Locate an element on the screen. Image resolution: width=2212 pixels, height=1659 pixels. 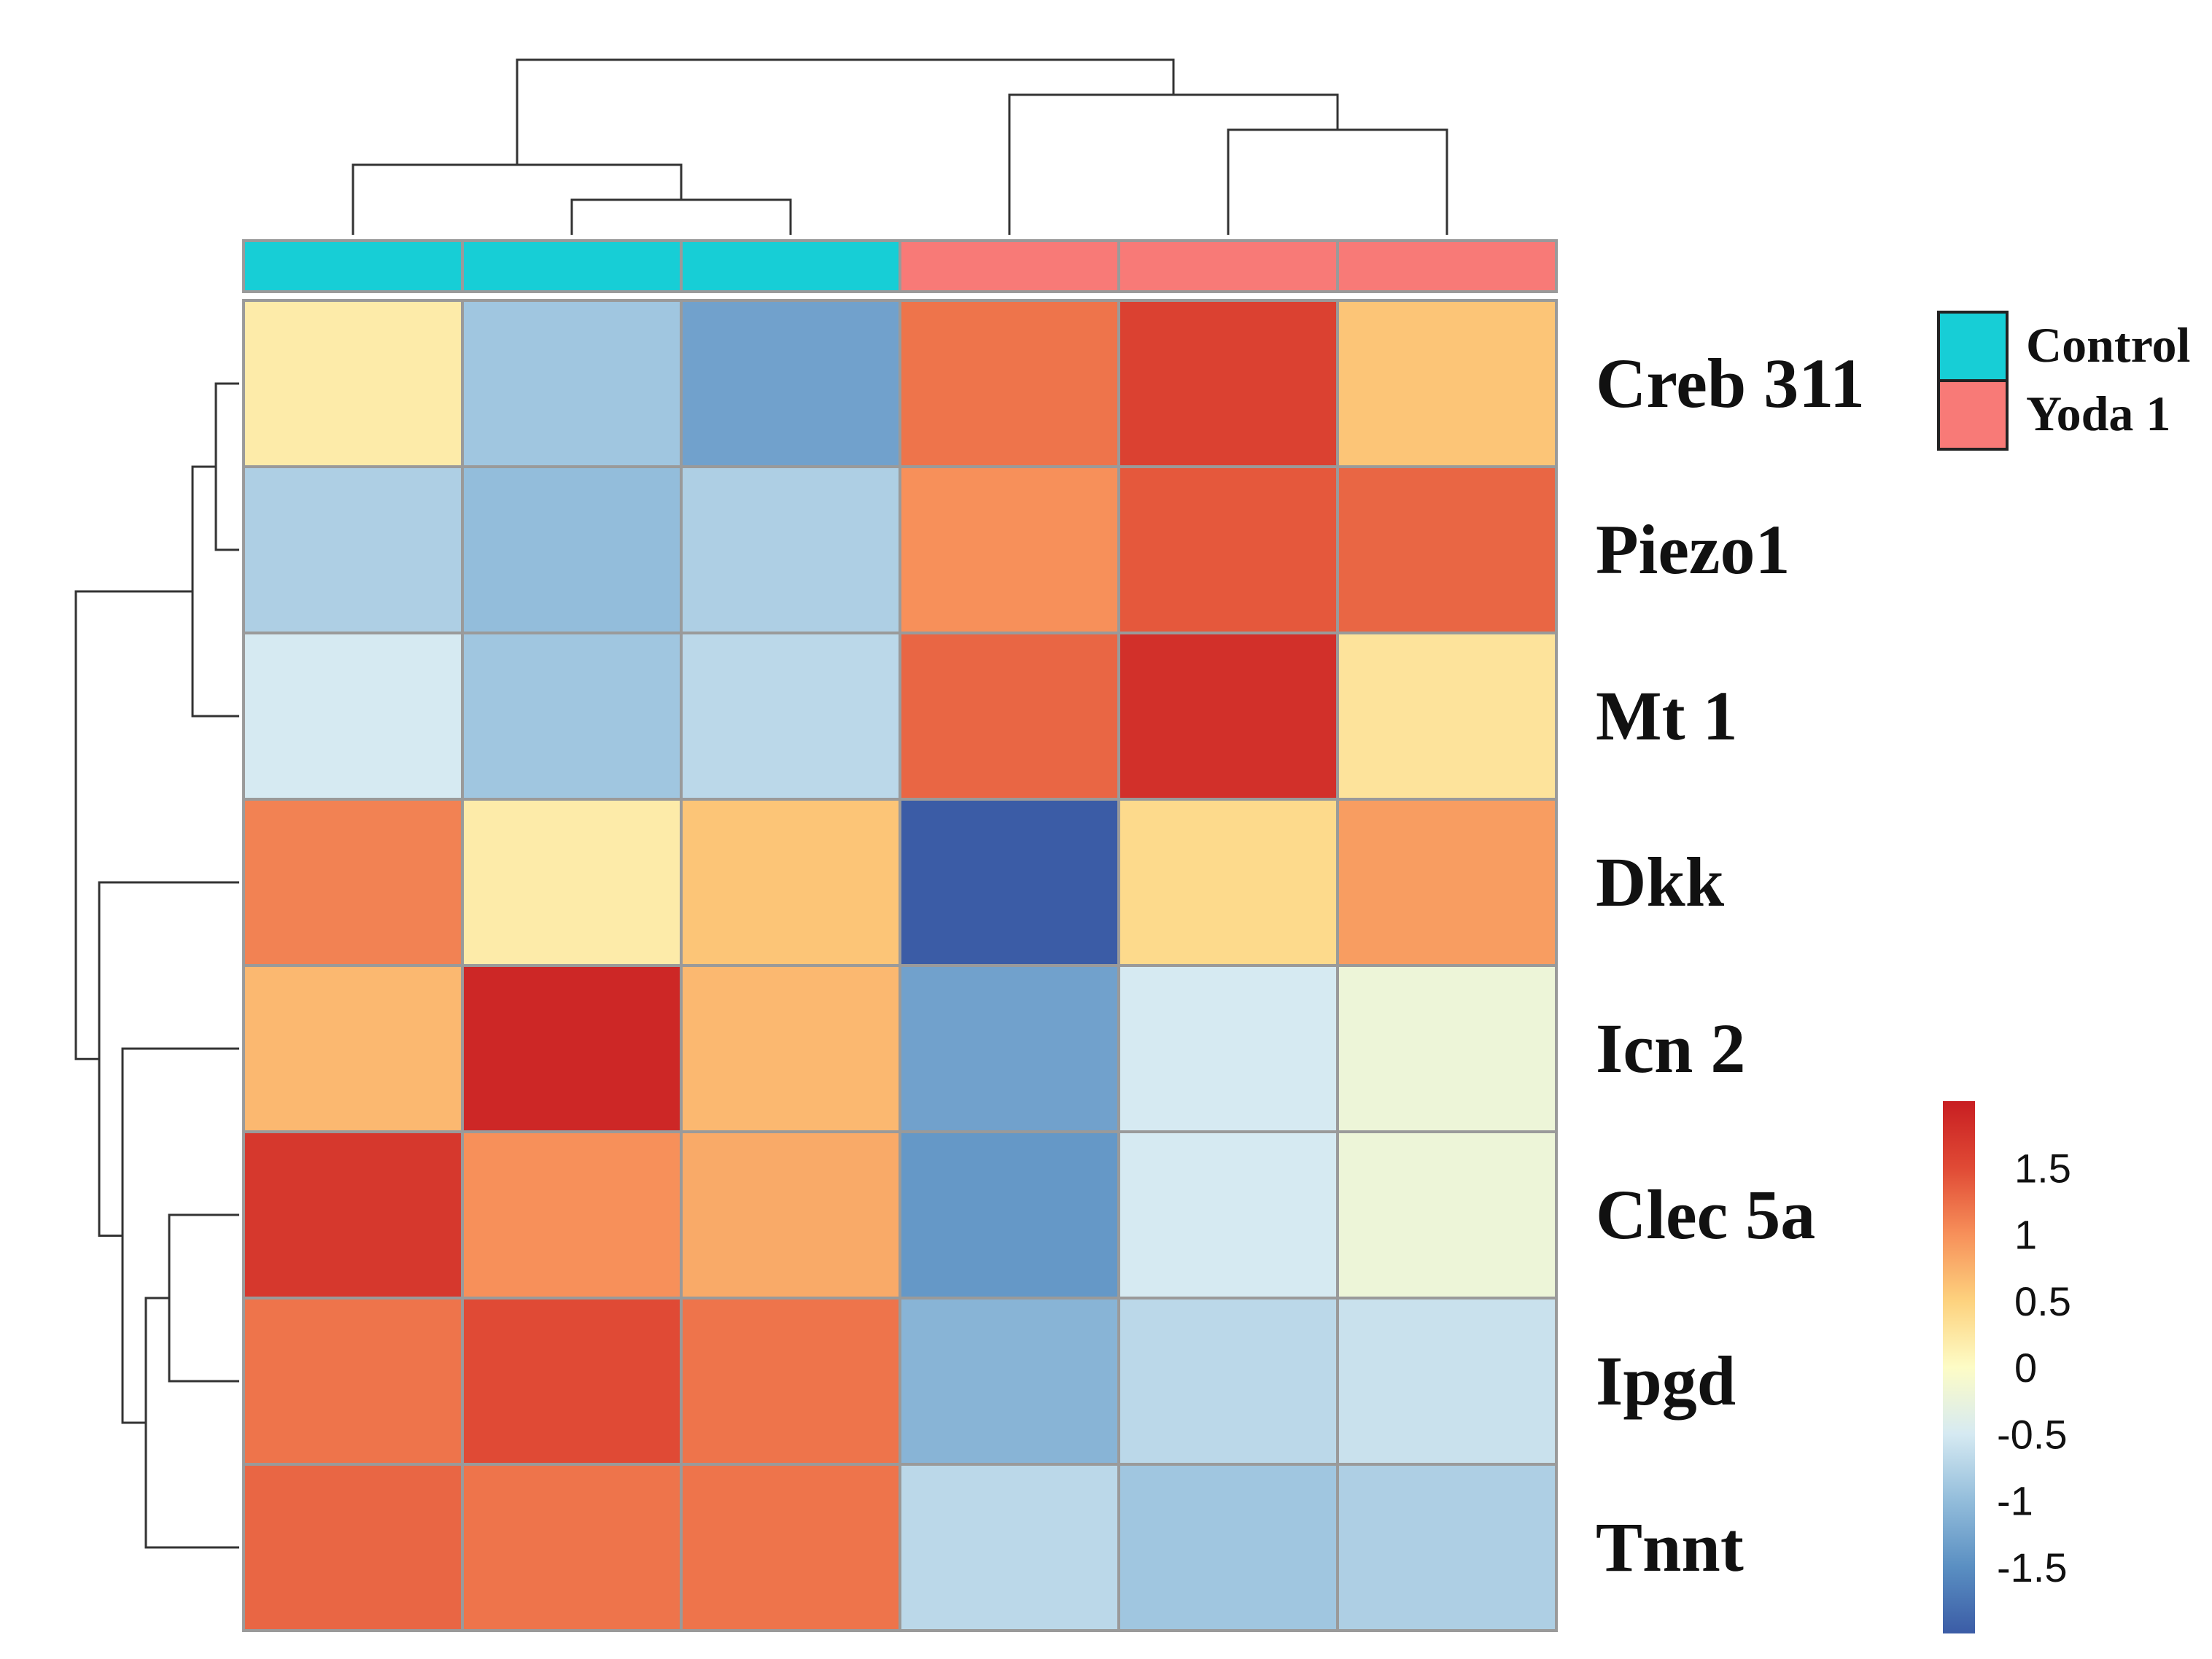
group-legend: Control Yoda 1 is located at coordinates (2064, 381).